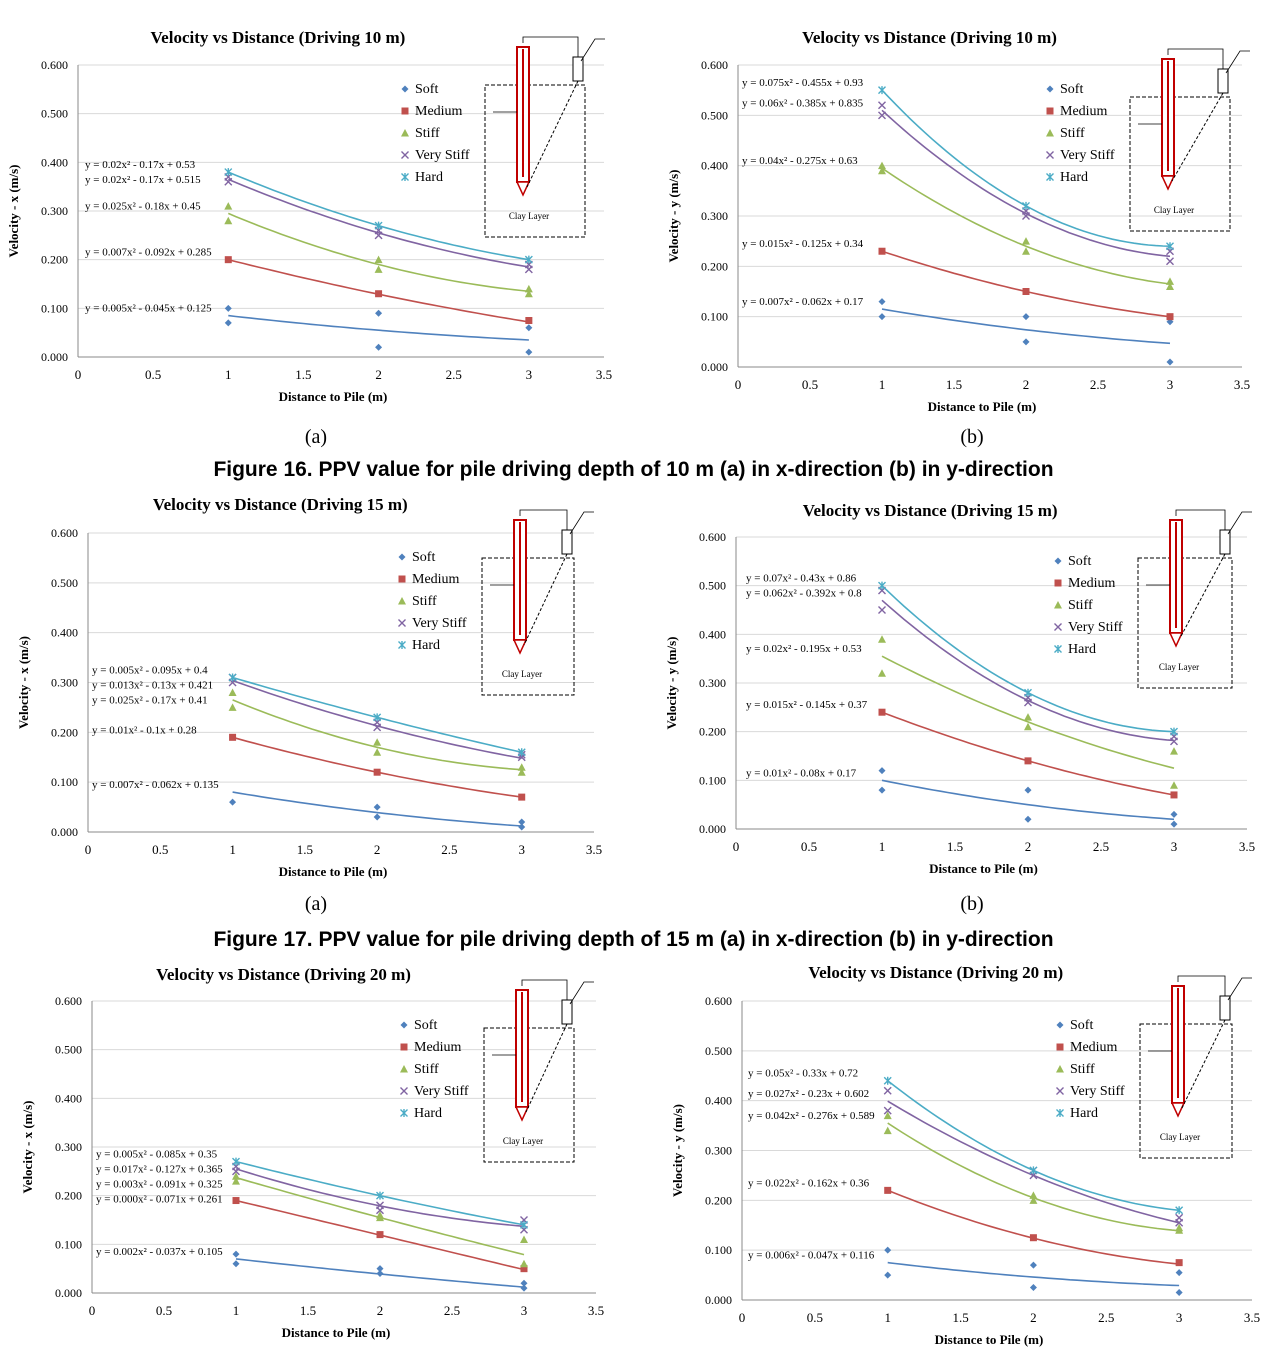 Image resolution: width=1267 pixels, height=1352 pixels. Describe the element at coordinates (152, 686) in the screenshot. I see `trend-equation: y = 0.013x² - 0.13x + 0.421` at that location.